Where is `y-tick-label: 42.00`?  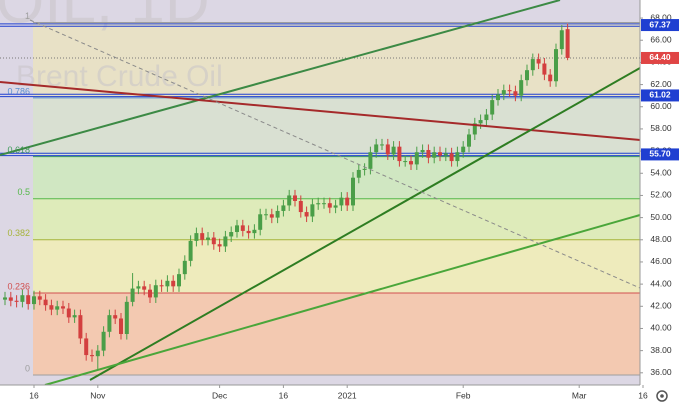
y-tick-label: 42.00 is located at coordinates (661, 306).